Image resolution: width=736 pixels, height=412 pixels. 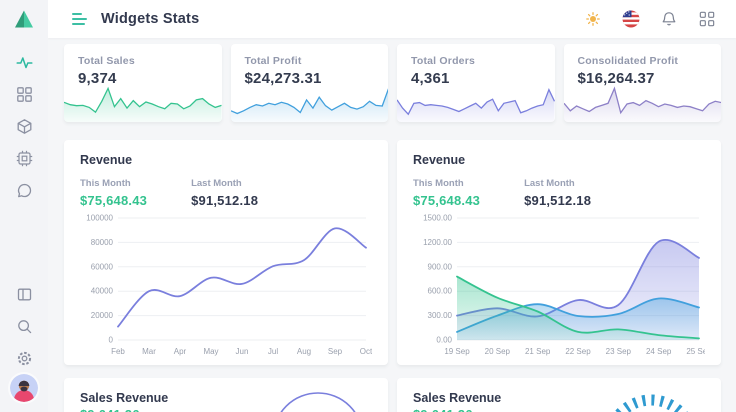 What do you see at coordinates (695, 351) in the screenshot?
I see `x-tick-label: 25 Sep` at bounding box center [695, 351].